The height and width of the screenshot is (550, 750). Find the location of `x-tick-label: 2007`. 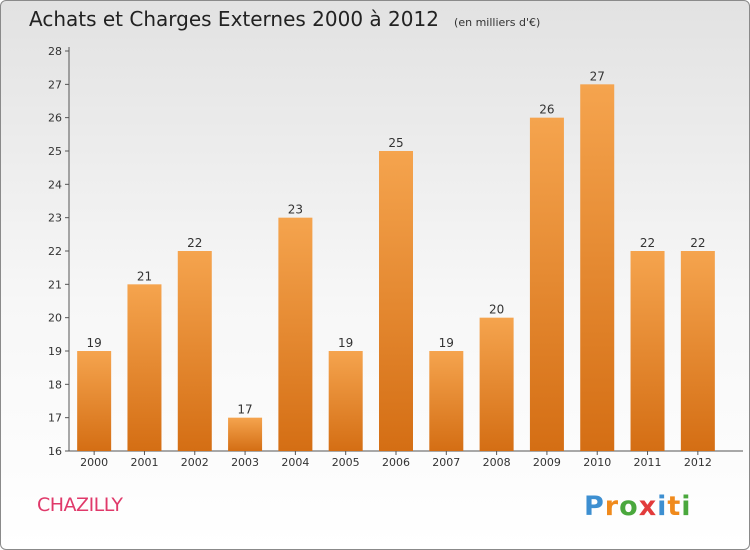

x-tick-label: 2007 is located at coordinates (446, 462).